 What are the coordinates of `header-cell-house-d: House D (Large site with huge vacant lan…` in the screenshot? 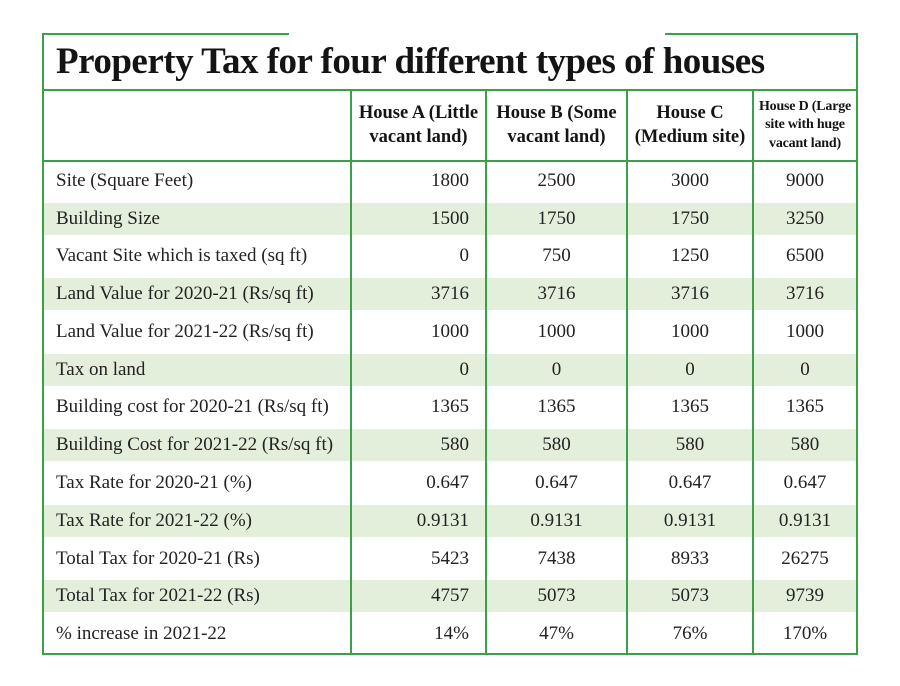 It's located at (804, 125).